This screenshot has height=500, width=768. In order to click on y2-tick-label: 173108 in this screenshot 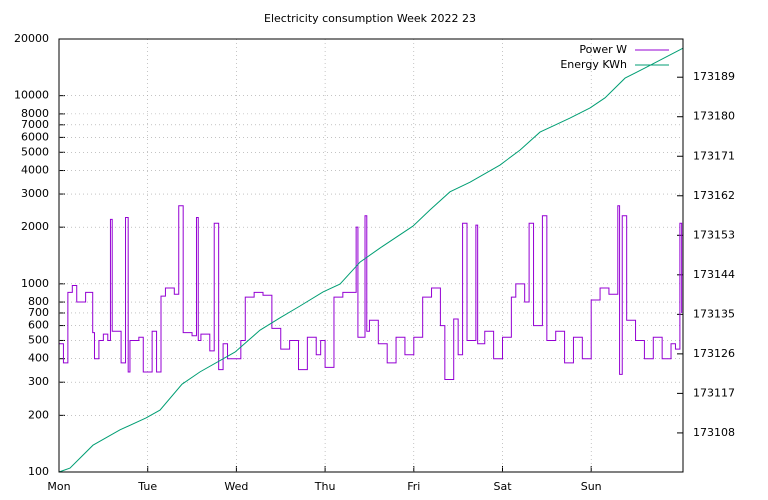, I will do `click(714, 432)`.